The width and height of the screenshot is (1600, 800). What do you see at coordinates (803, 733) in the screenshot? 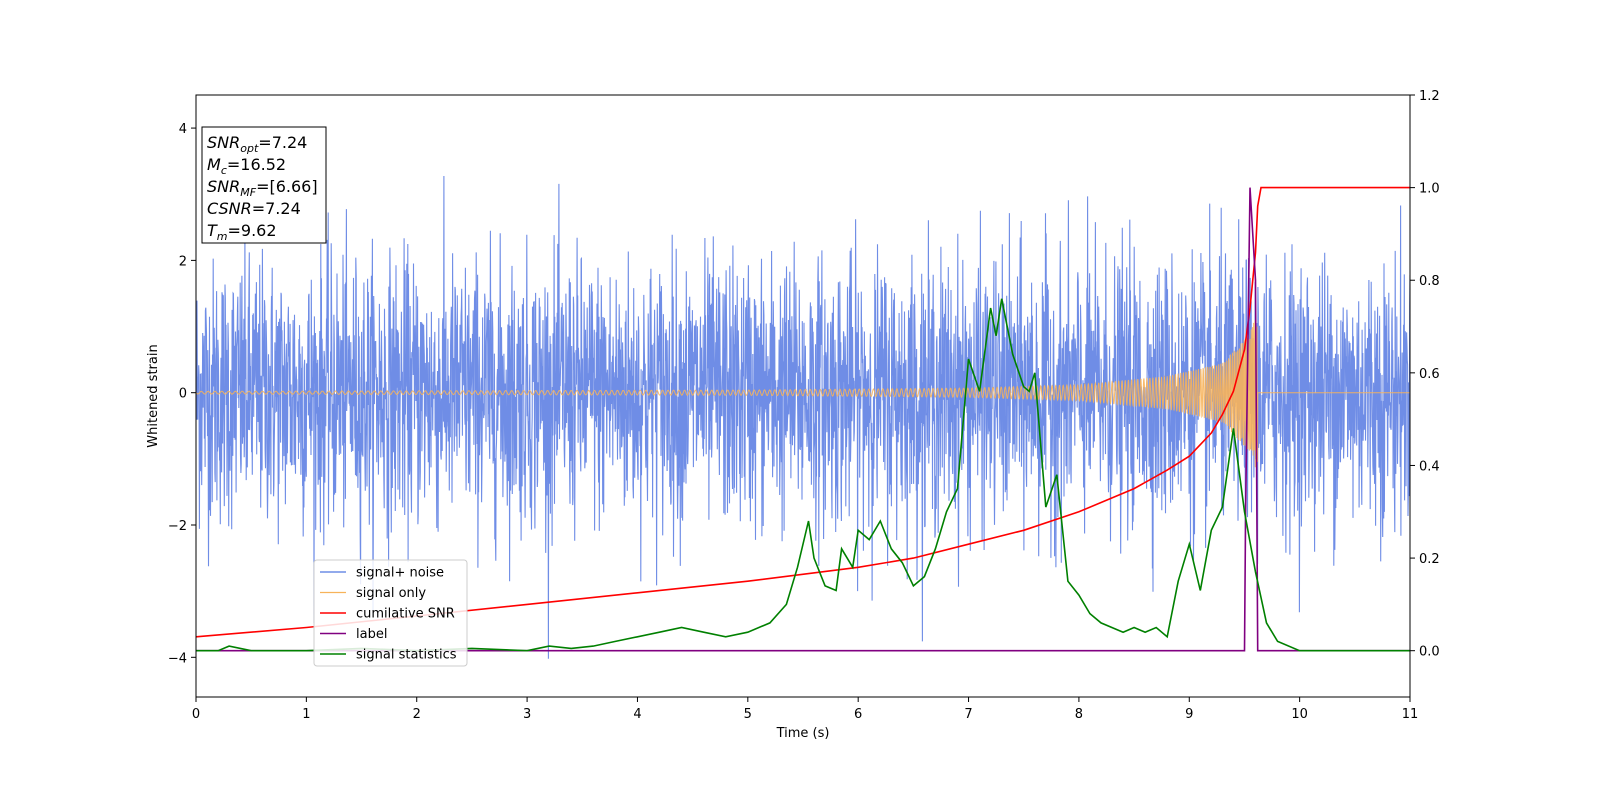
I see `x-axis-label: Time (s)` at bounding box center [803, 733].